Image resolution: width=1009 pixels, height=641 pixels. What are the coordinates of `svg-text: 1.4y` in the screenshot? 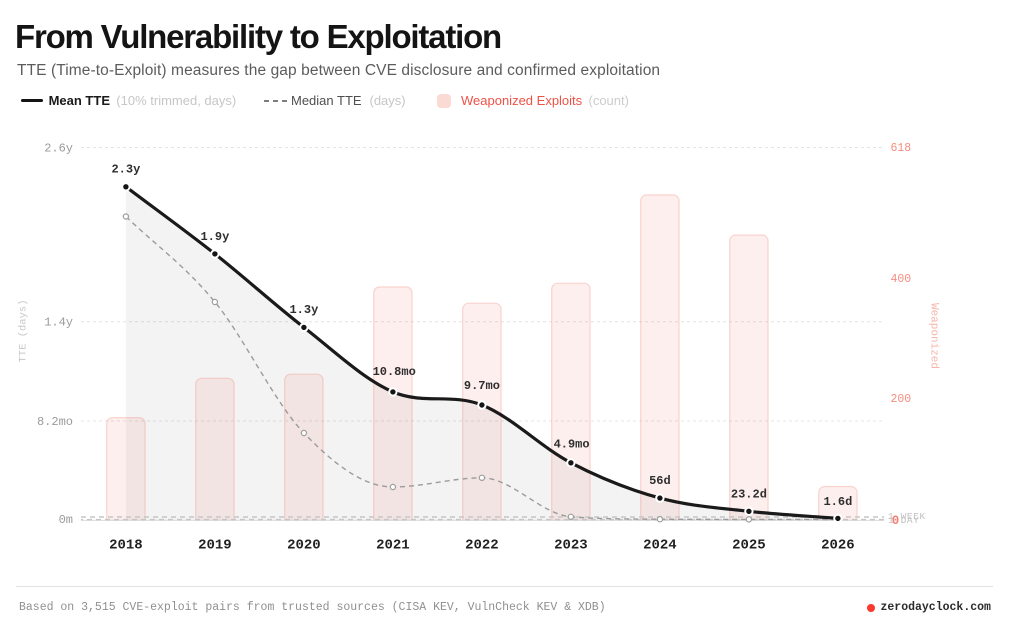 It's located at (58, 323).